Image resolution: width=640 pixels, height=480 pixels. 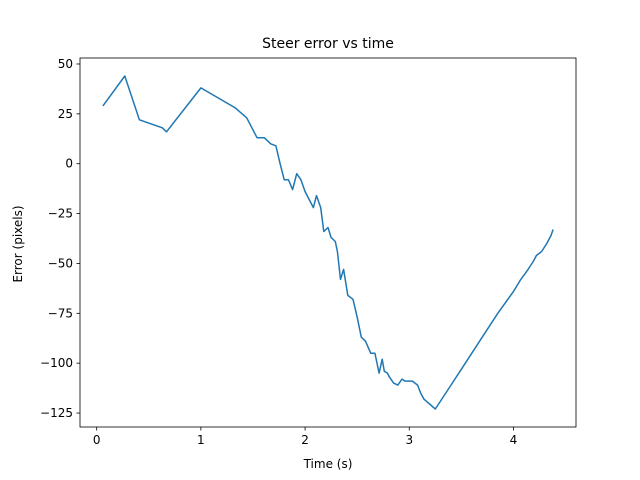 What do you see at coordinates (514, 440) in the screenshot?
I see `x-tick-label: 4` at bounding box center [514, 440].